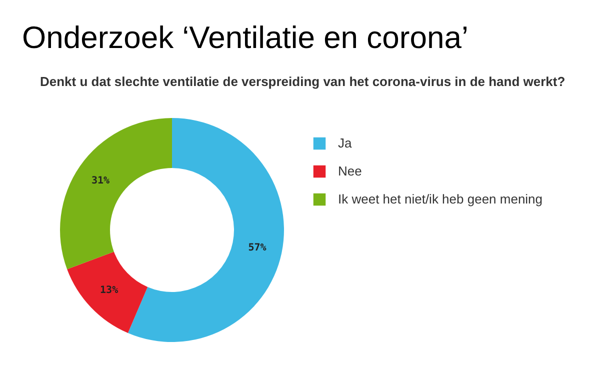  What do you see at coordinates (100, 180) in the screenshot?
I see `data-label: 31%` at bounding box center [100, 180].